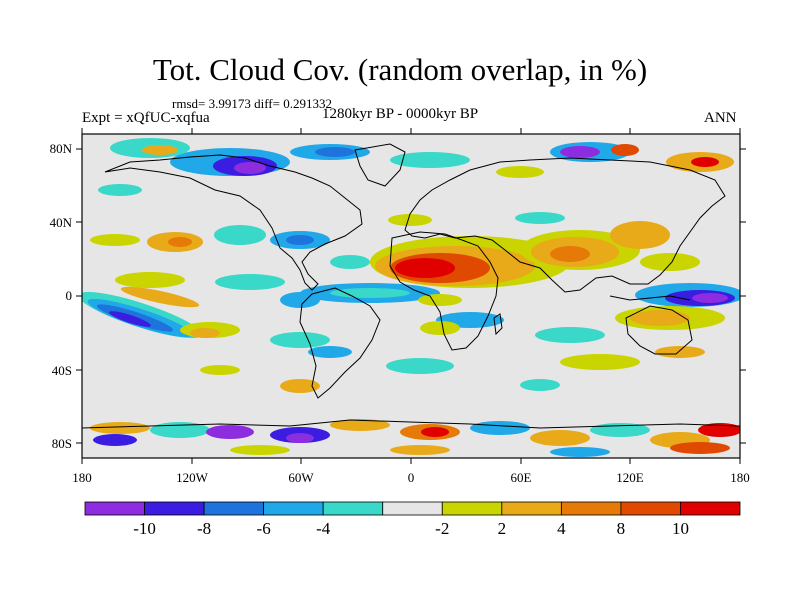 This screenshot has height=600, width=800. Describe the element at coordinates (264, 528) in the screenshot. I see `colorbar-label: -6` at that location.